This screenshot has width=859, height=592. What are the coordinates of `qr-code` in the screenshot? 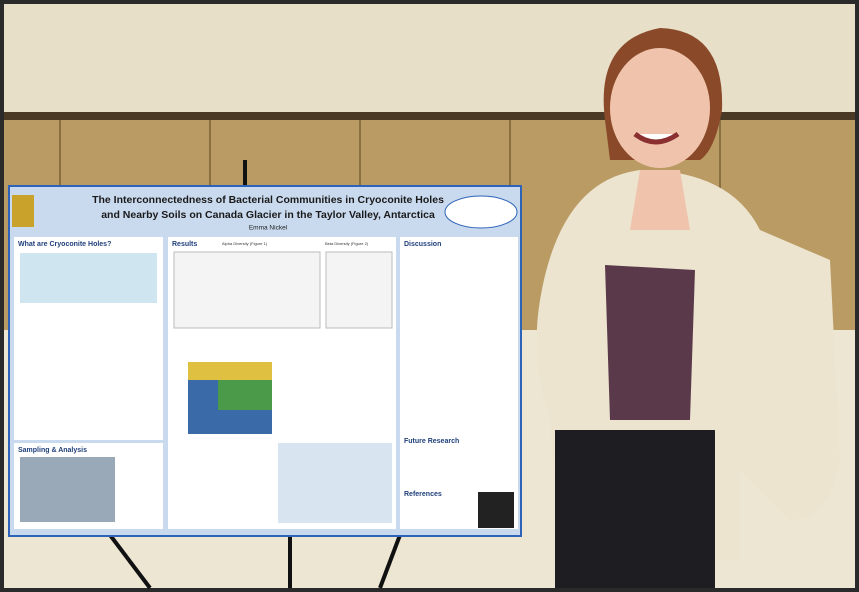 It's located at (496, 510).